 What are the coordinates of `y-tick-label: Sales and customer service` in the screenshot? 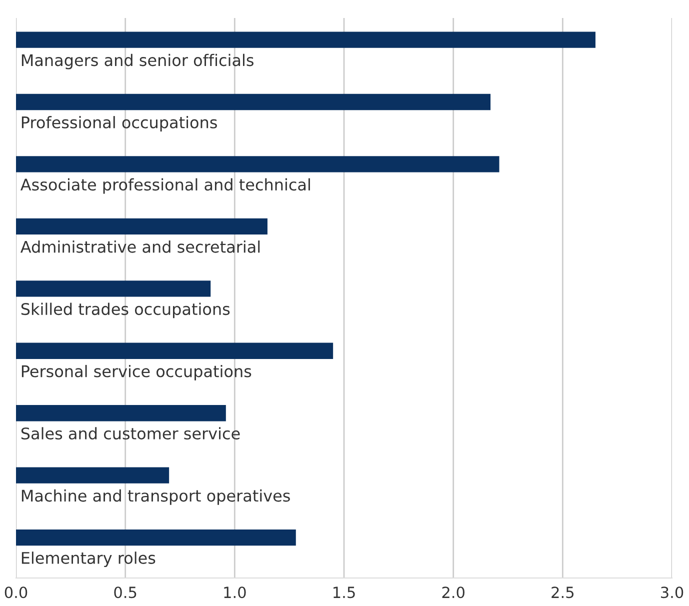 It's located at (130, 433).